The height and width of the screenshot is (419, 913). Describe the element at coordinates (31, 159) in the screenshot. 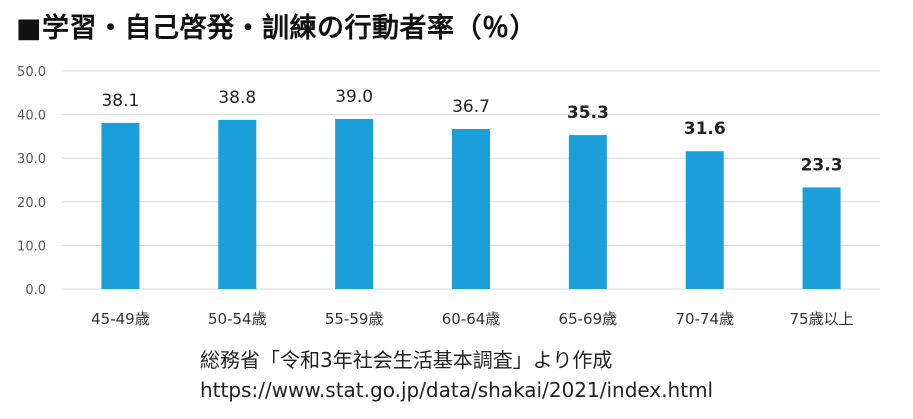

I see `y-tick-label: 30.0` at that location.